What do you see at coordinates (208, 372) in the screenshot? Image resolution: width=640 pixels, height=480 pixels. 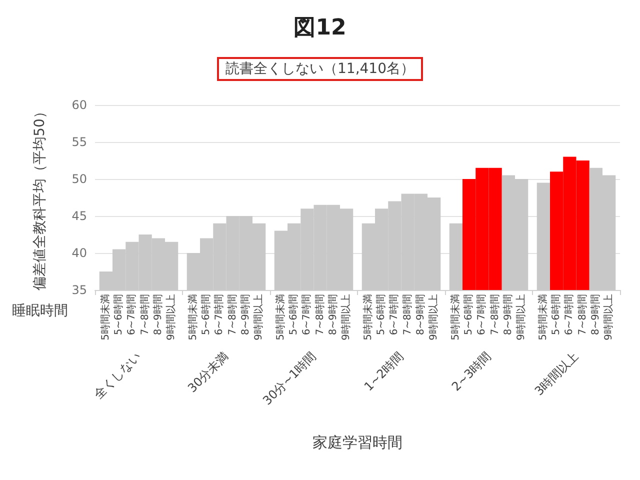 I see `x-tick-label: 30分未満` at bounding box center [208, 372].